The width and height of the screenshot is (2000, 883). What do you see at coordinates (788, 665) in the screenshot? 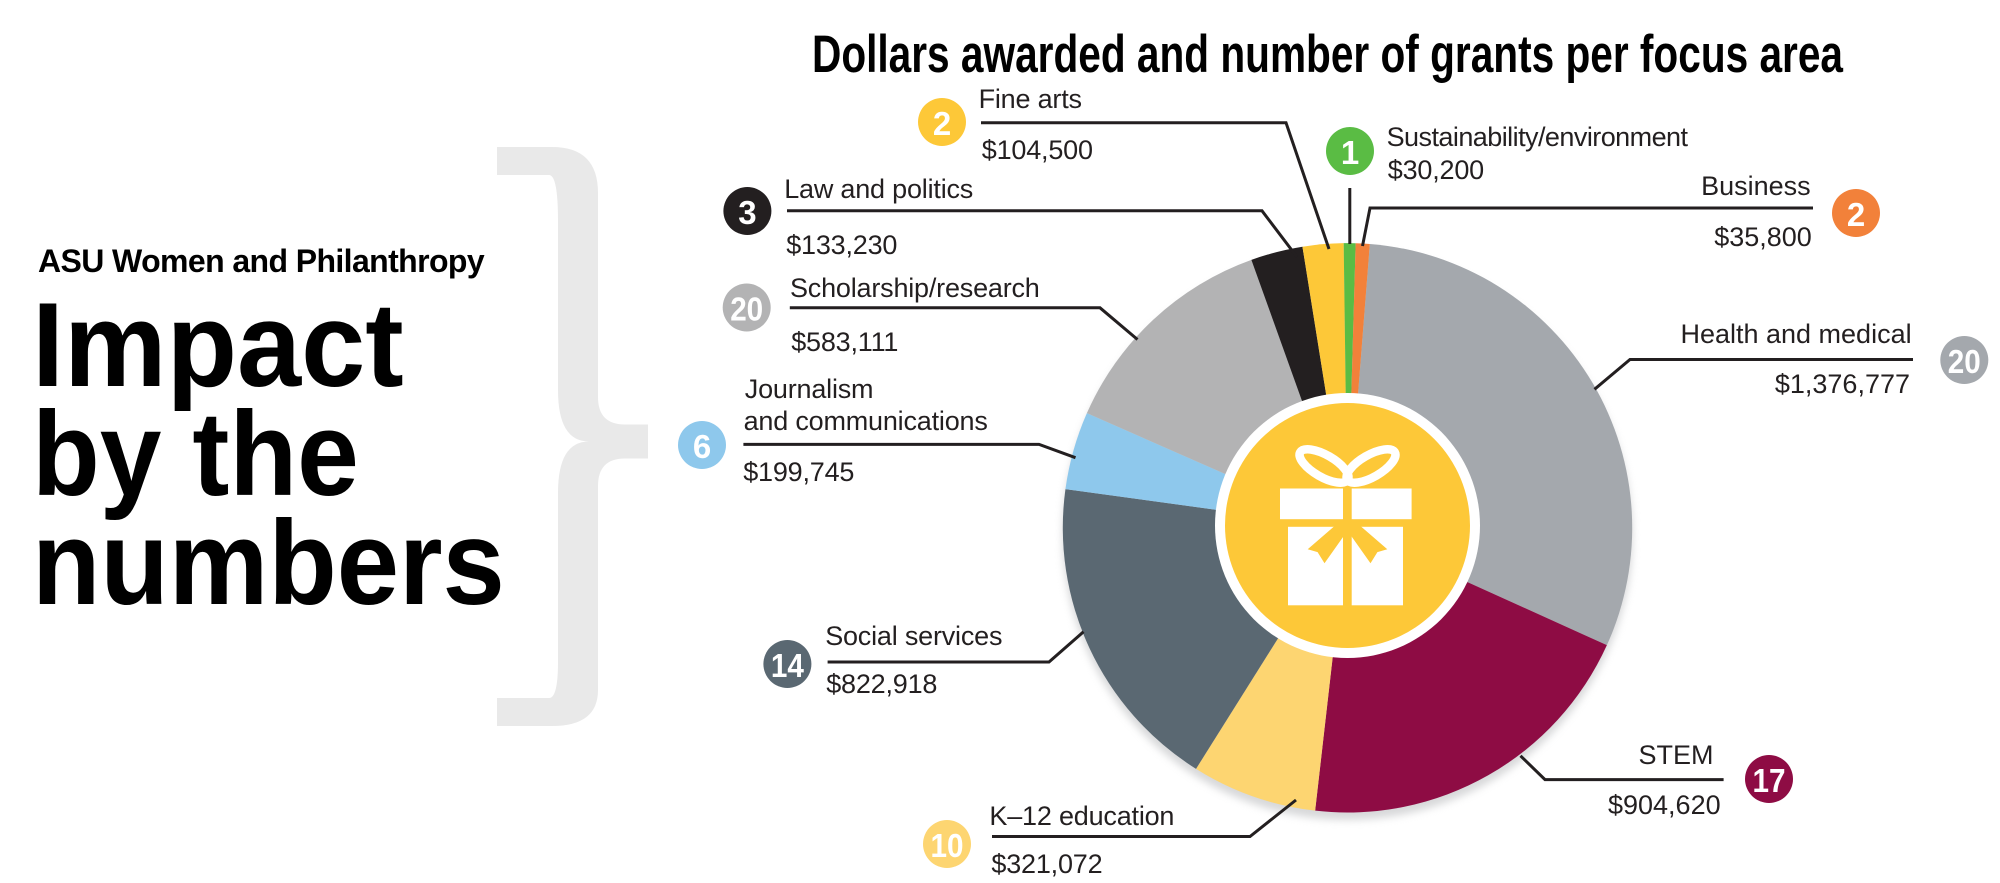
I see `svg-text: 14` at bounding box center [788, 665].